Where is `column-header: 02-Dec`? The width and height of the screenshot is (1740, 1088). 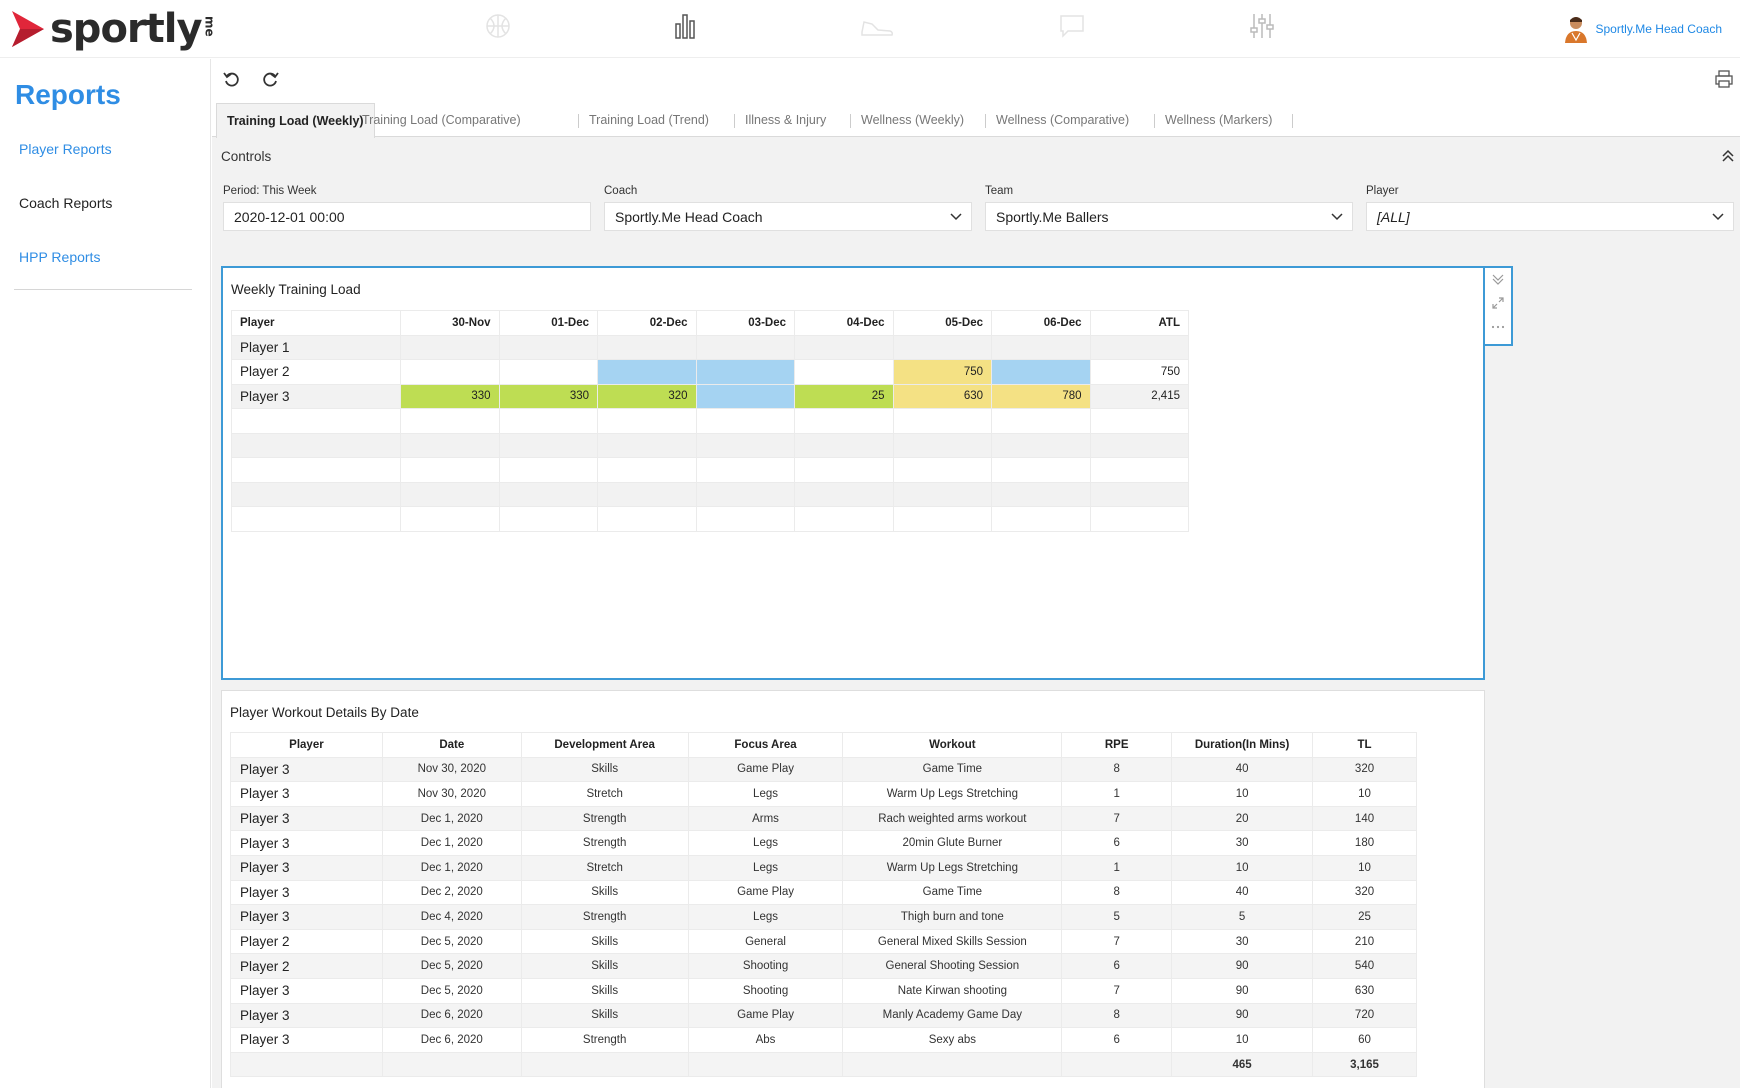
column-header: 02-Dec is located at coordinates (647, 323).